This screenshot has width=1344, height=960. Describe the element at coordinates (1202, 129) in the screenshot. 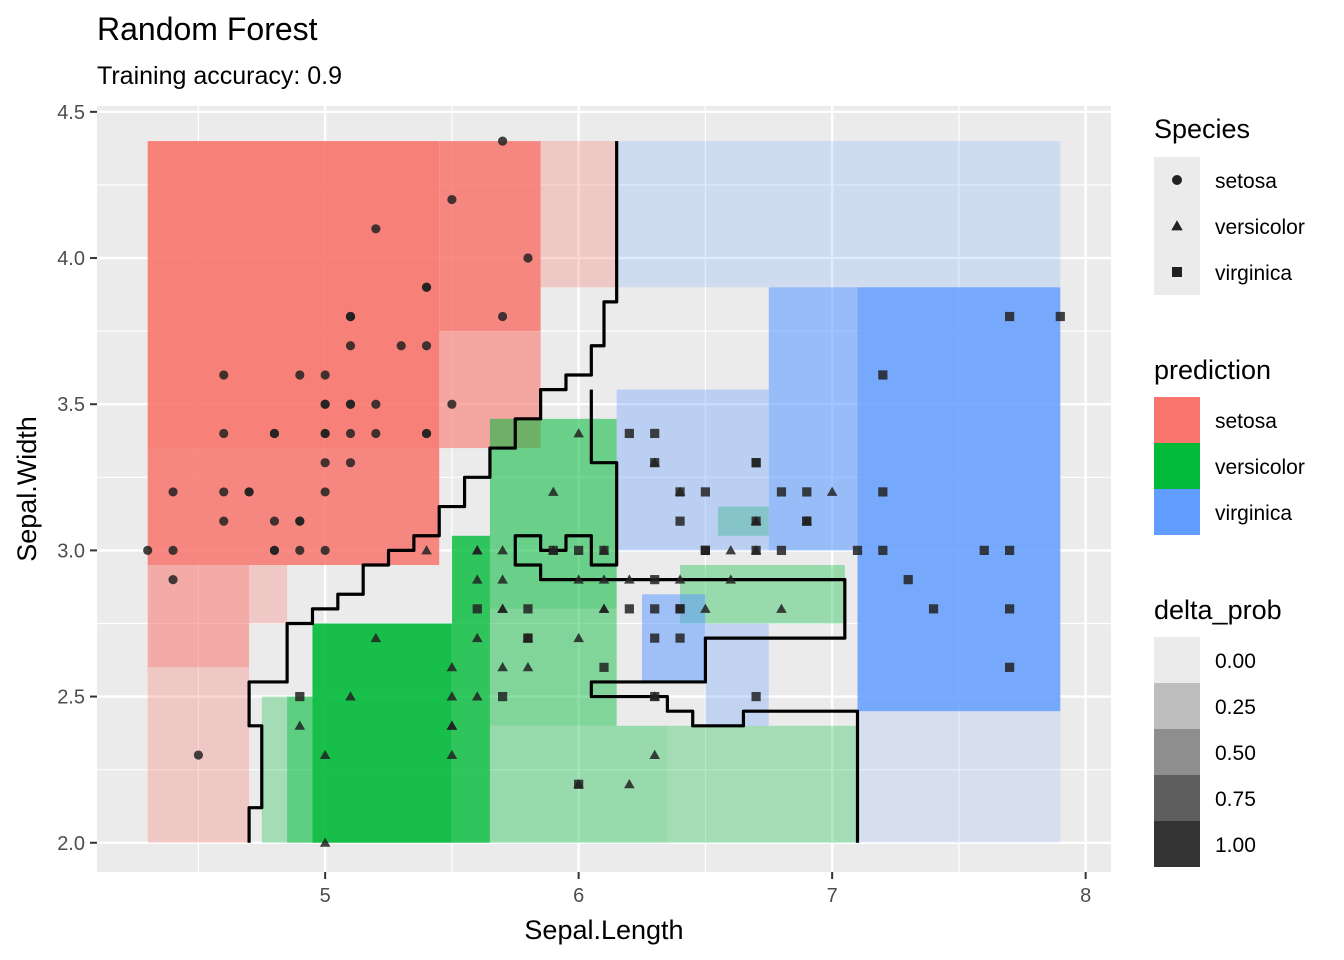

I see `legend-species-title: Species` at that location.